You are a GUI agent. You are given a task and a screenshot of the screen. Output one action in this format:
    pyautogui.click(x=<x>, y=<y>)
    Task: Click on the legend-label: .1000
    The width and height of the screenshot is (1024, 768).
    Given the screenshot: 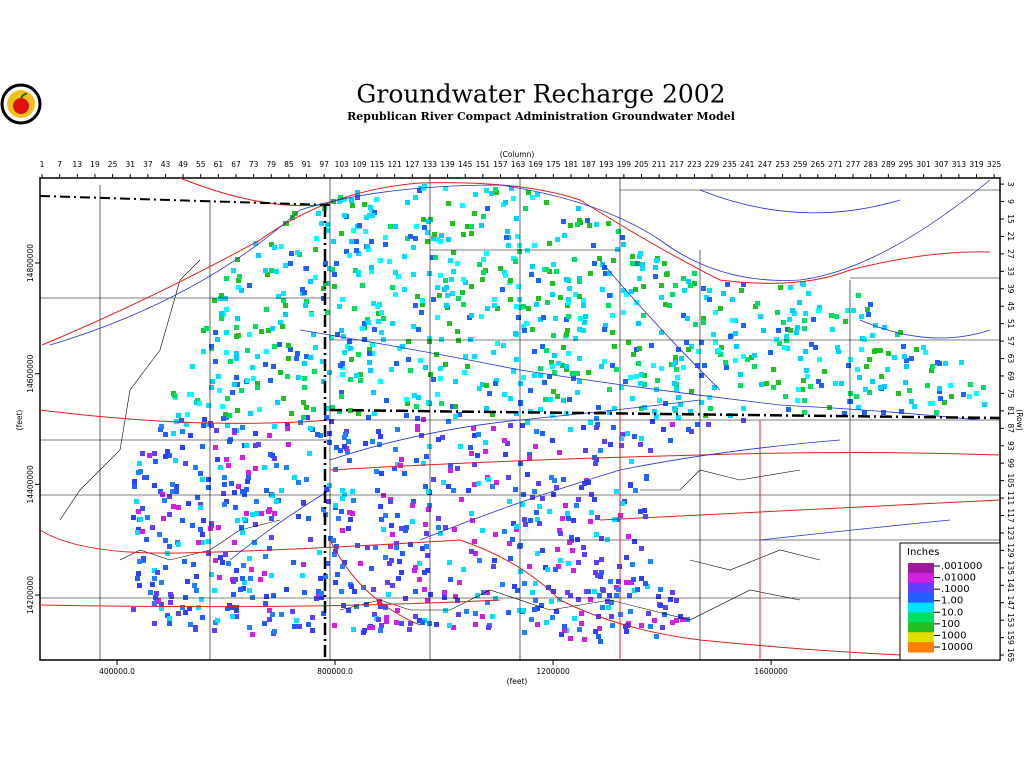 What is the action you would take?
    pyautogui.click(x=955, y=589)
    